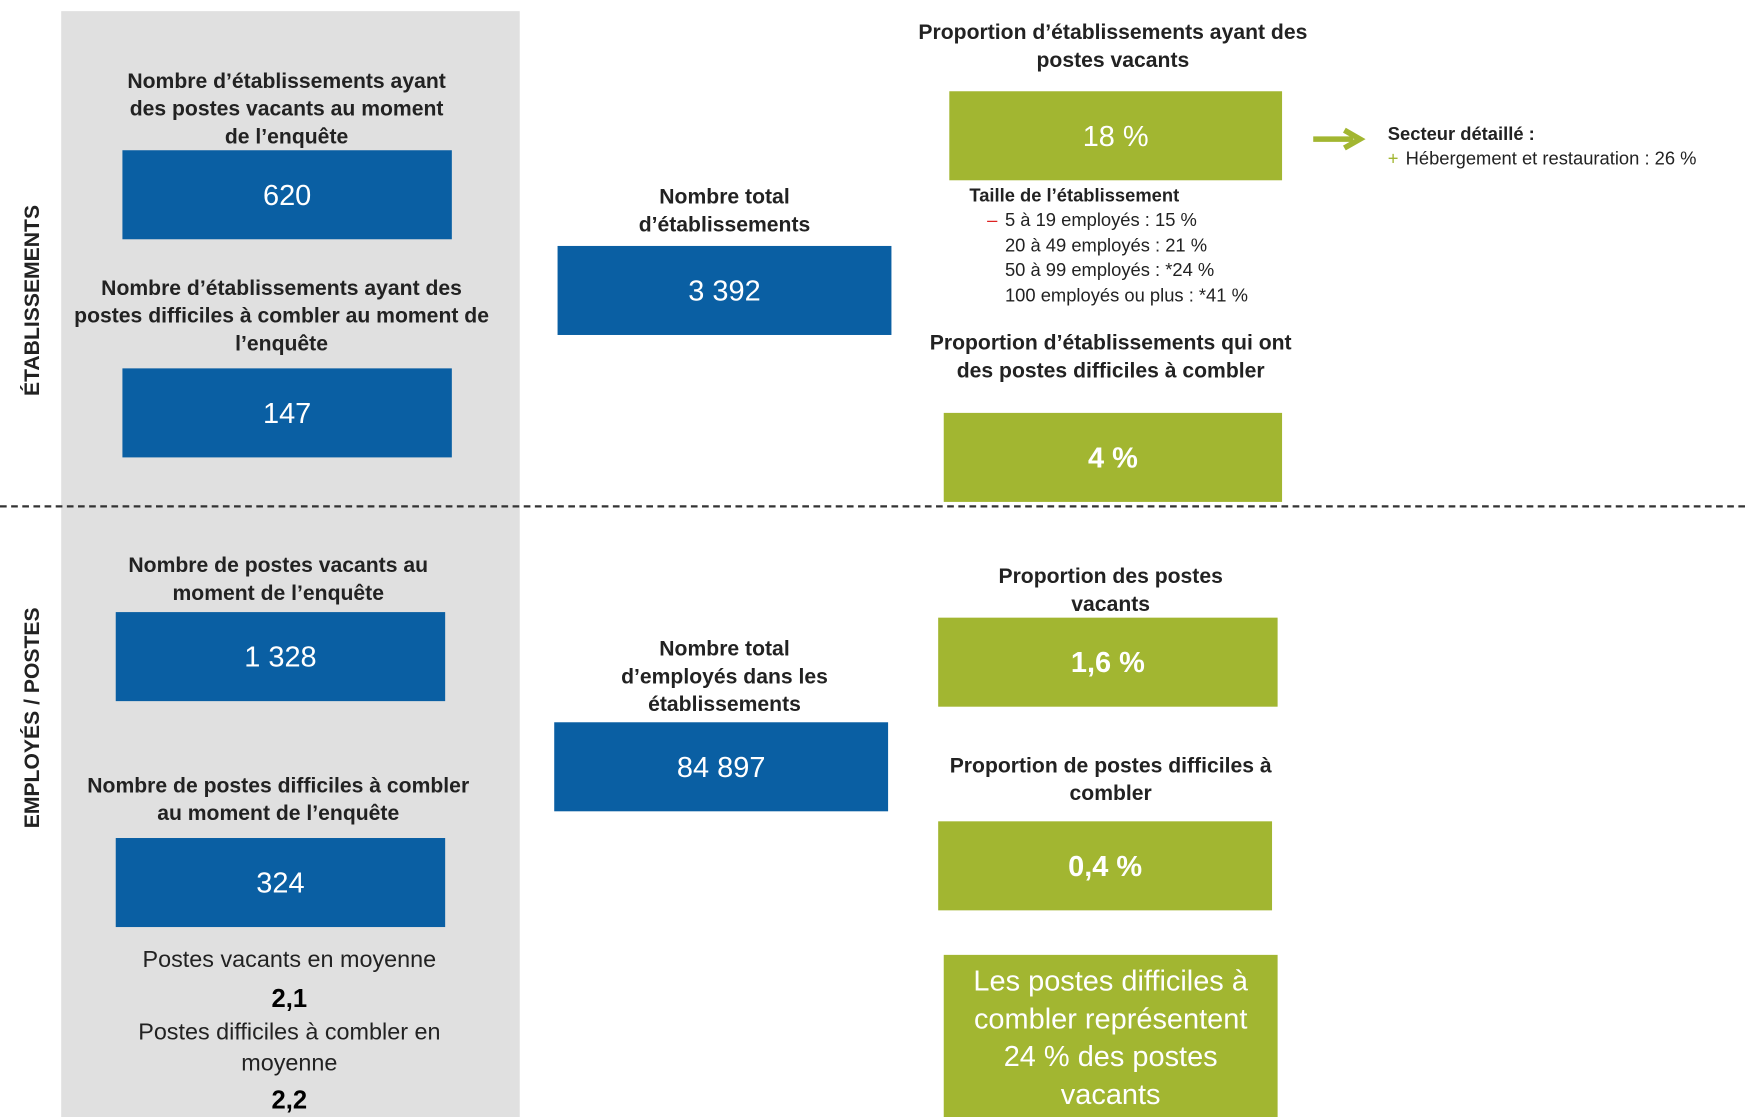 This screenshot has height=1117, width=1745. I want to click on sector-title: Secteur détaillé :, so click(1461, 134).